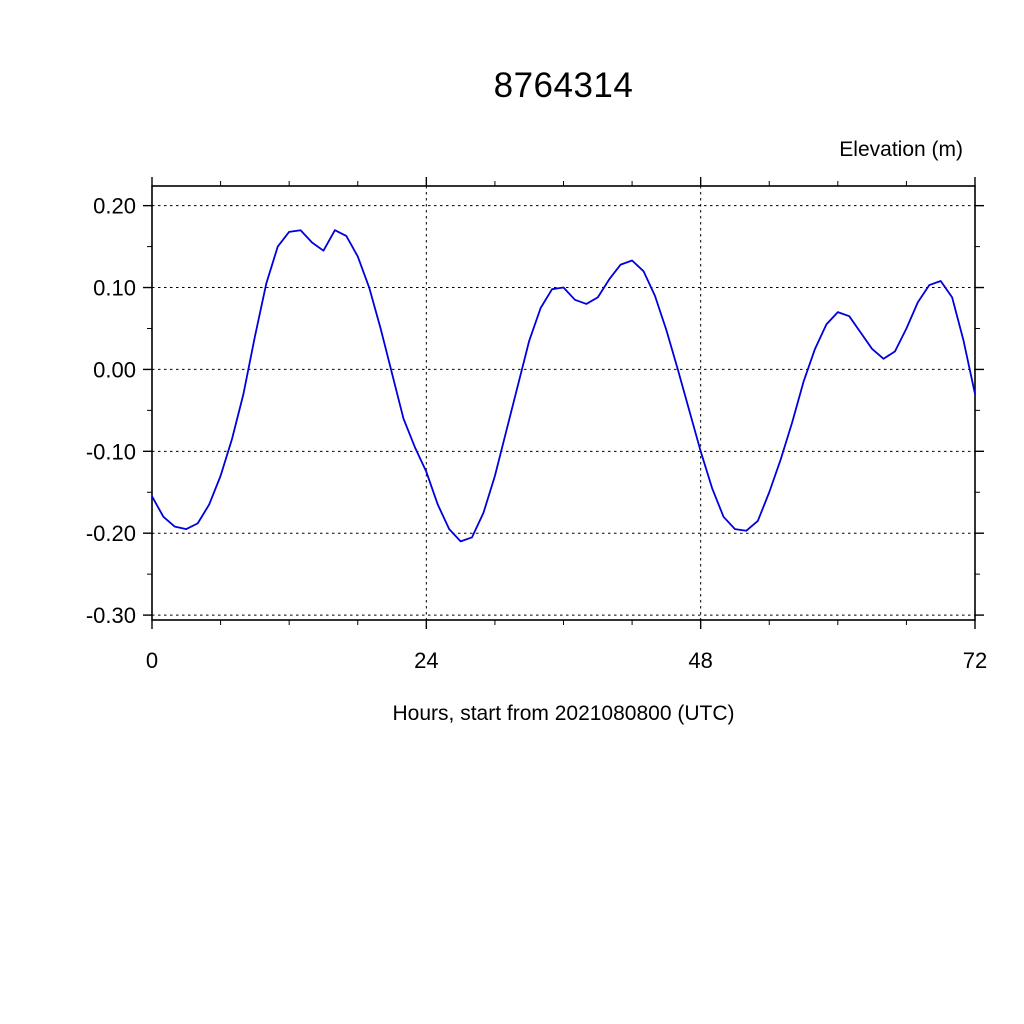 This screenshot has height=1024, width=1024. I want to click on x-axis-title: Hours, start from 2021080800 (UTC), so click(563, 713).